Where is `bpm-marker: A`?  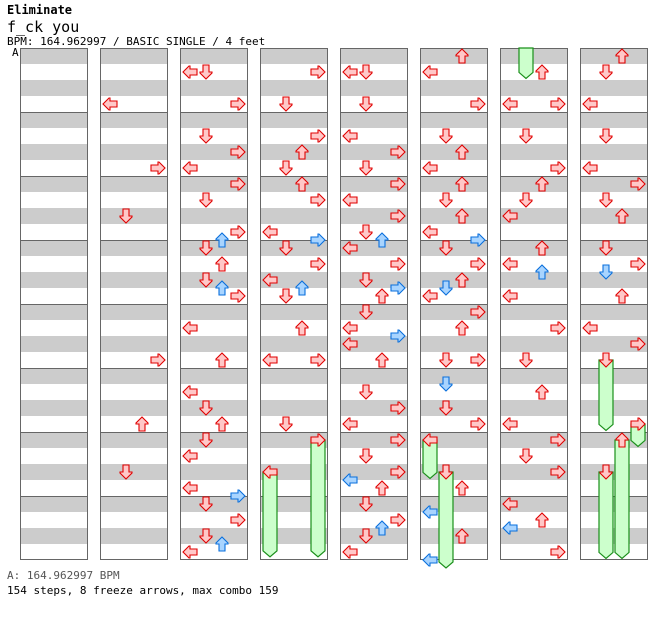 bpm-marker: A is located at coordinates (15, 52).